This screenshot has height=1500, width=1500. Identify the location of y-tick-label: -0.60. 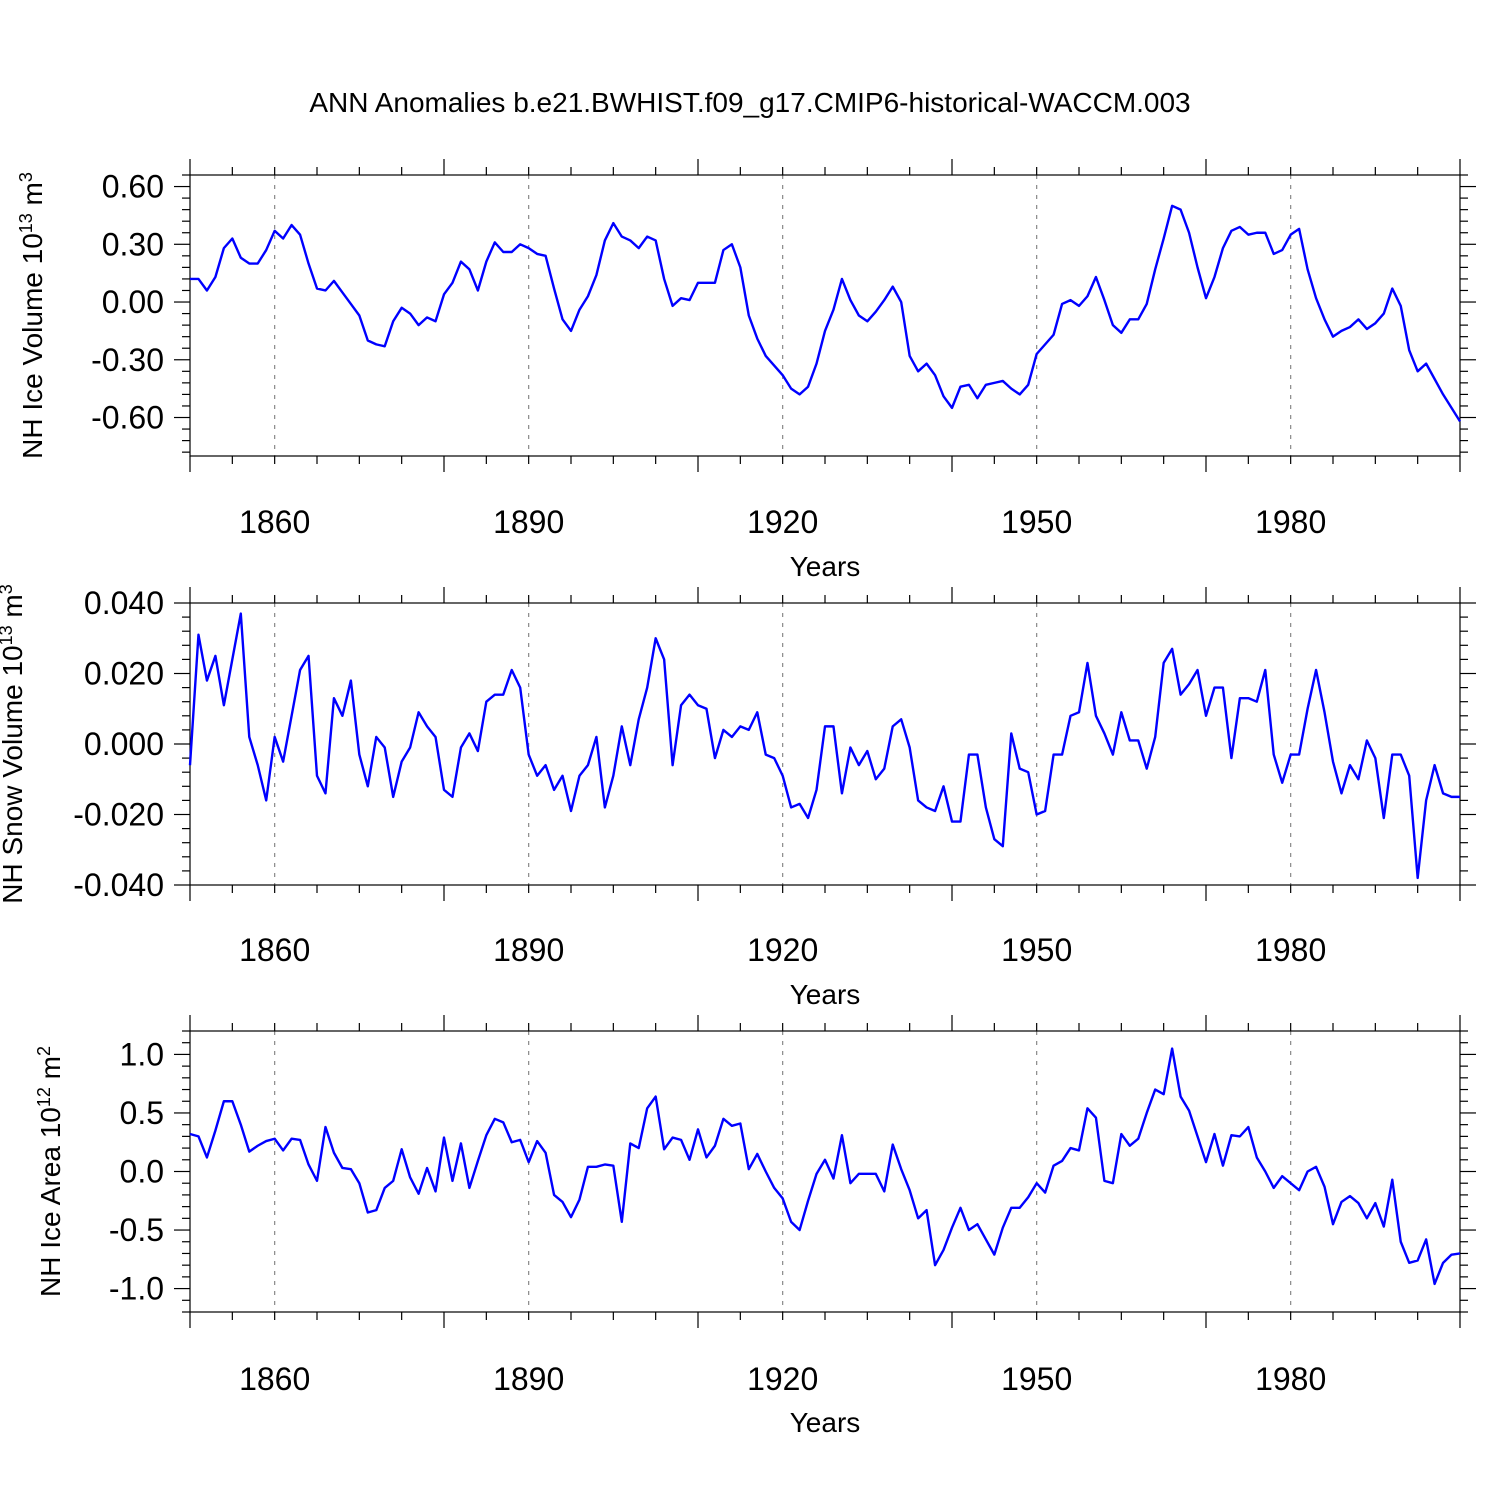
(127, 418).